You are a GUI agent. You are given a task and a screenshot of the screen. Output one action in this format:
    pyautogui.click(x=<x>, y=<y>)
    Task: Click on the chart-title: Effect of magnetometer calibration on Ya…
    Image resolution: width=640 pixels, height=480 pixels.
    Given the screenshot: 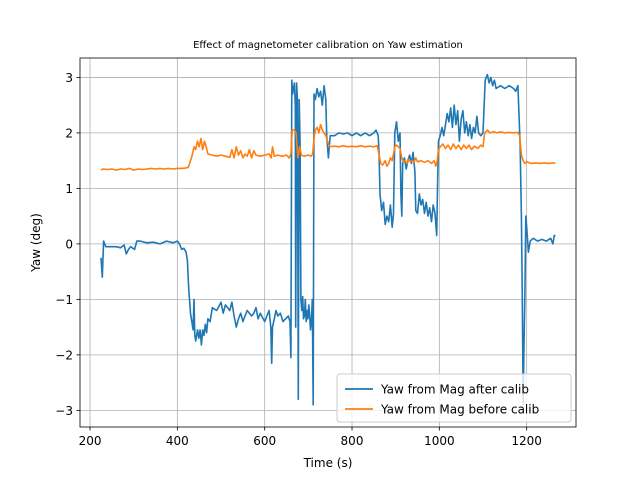 What is the action you would take?
    pyautogui.click(x=328, y=45)
    